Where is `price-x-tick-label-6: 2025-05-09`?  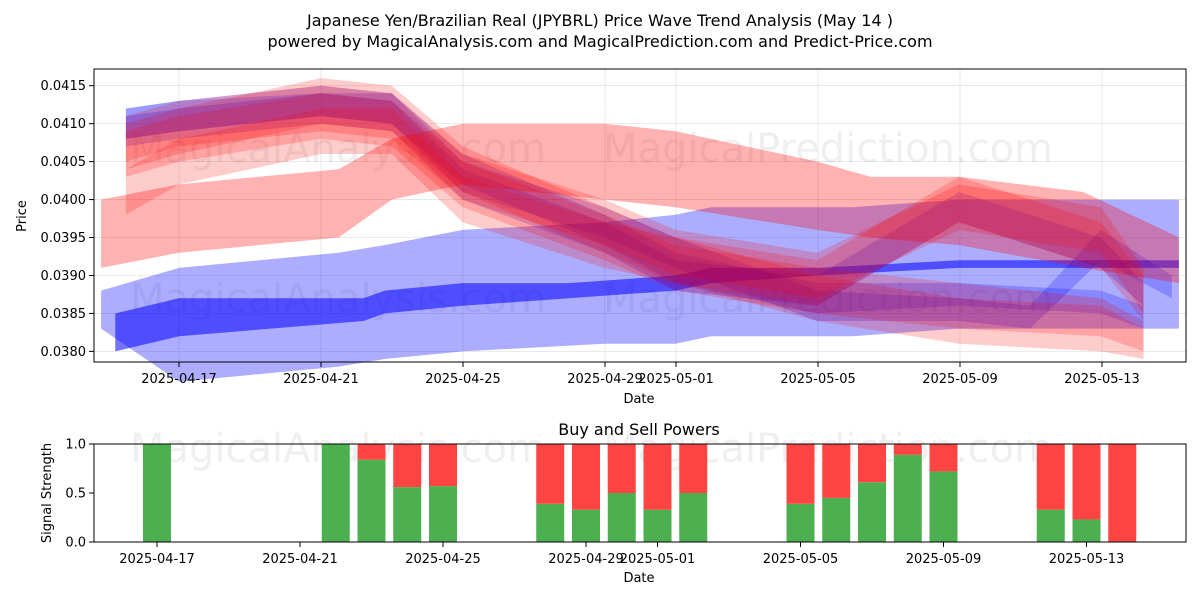 price-x-tick-label-6: 2025-05-09 is located at coordinates (960, 379).